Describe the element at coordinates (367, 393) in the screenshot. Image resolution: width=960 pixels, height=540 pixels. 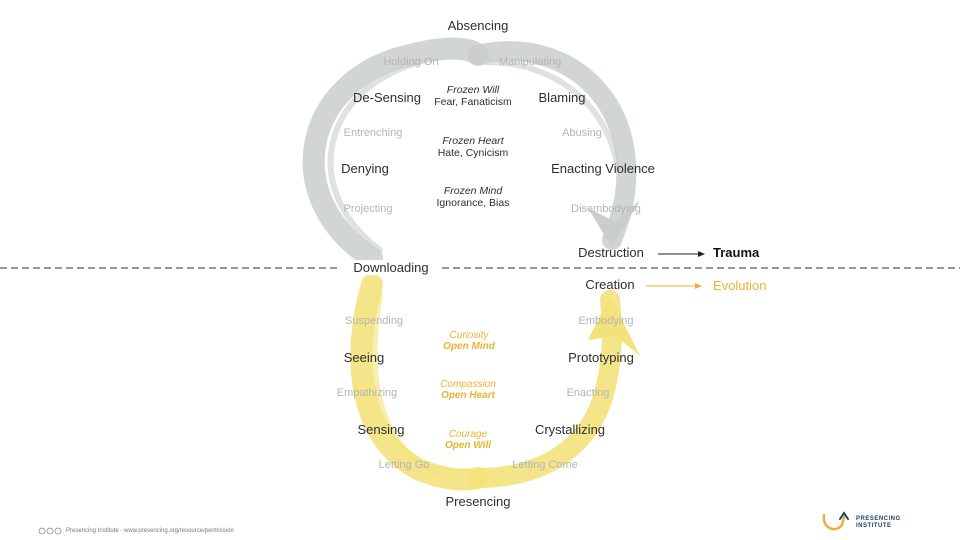
I see `label-empathizing: Empathizing` at that location.